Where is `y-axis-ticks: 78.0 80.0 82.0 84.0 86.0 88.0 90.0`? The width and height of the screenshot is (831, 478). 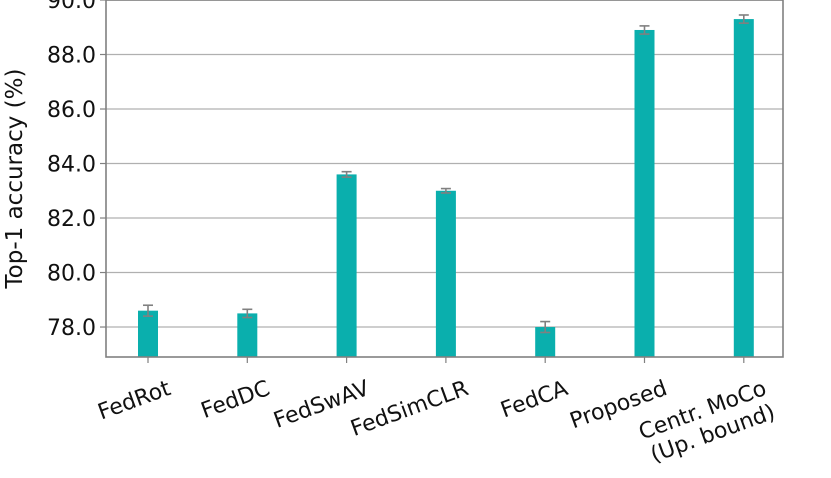
y-axis-ticks: 78.0 80.0 82.0 84.0 86.0 88.0 90.0 is located at coordinates (76, 170).